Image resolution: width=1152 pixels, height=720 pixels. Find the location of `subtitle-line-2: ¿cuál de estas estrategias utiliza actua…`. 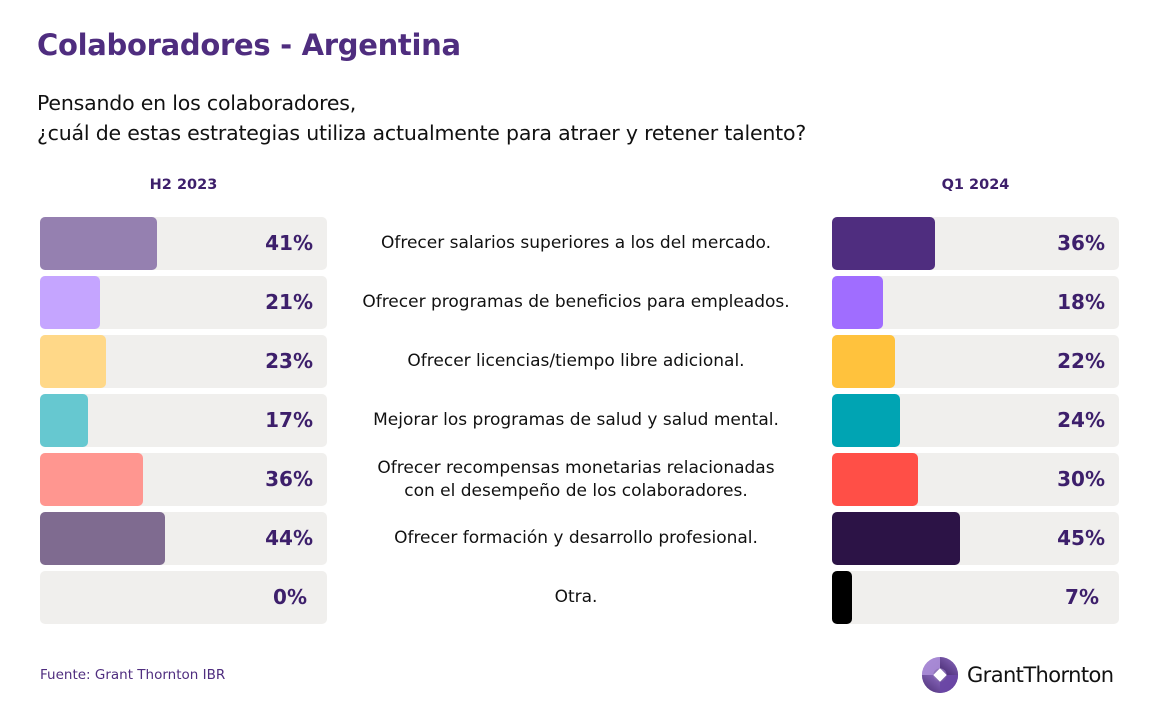

subtitle-line-2: ¿cuál de estas estrategias utiliza actua… is located at coordinates (422, 133).